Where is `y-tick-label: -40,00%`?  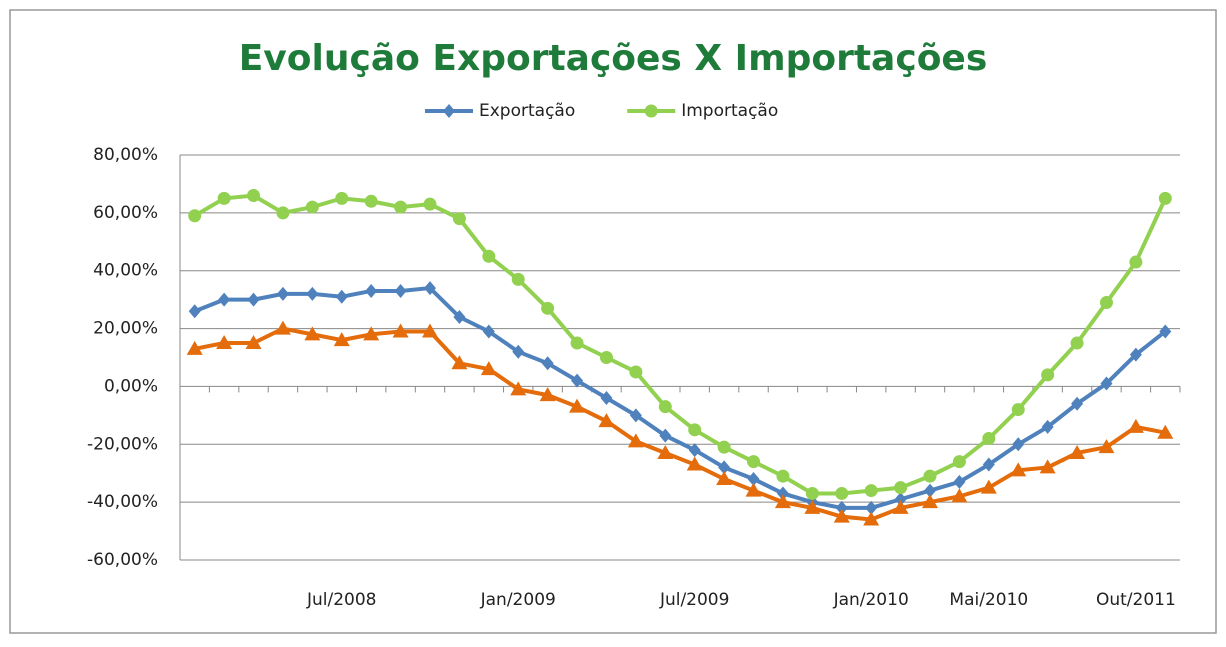 y-tick-label: -40,00% is located at coordinates (122, 502).